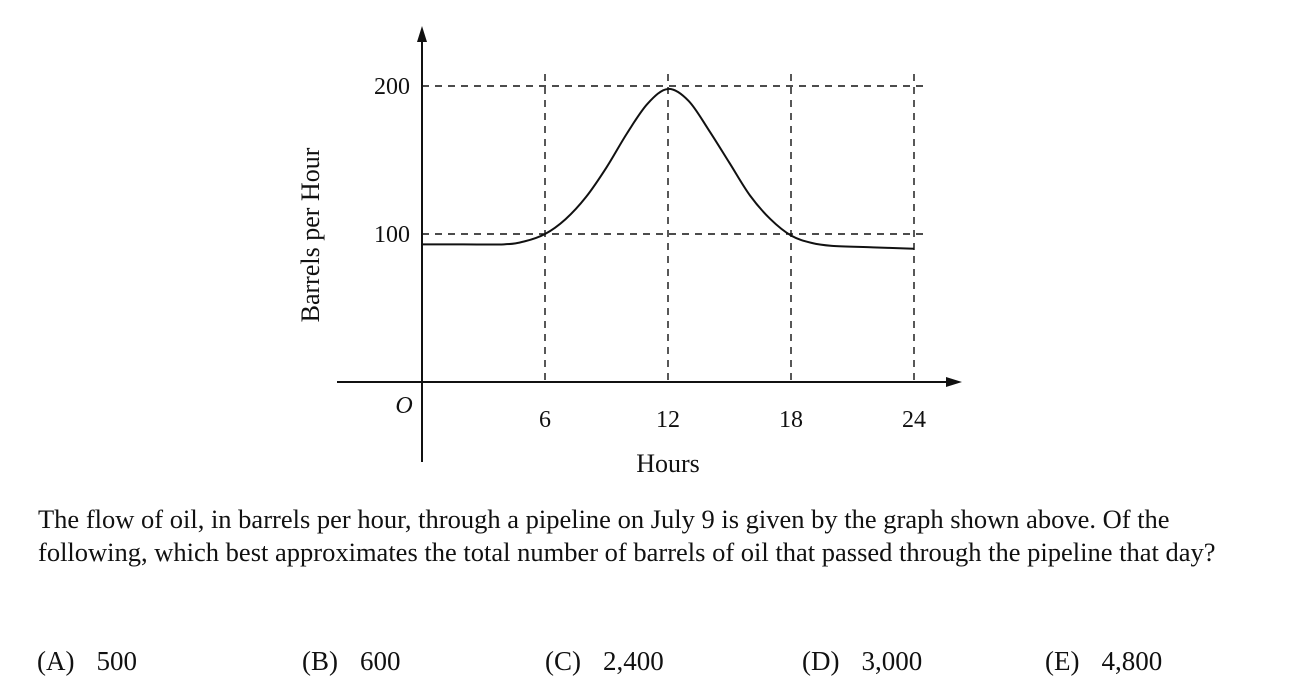 The width and height of the screenshot is (1307, 695). What do you see at coordinates (668, 420) in the screenshot?
I see `x-tick-label-12: 12` at bounding box center [668, 420].